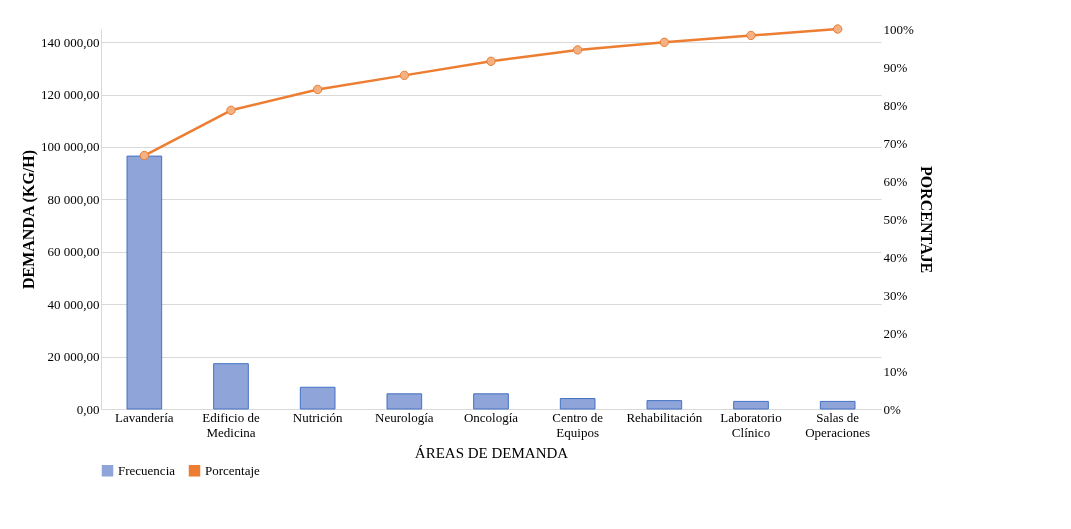 This screenshot has height=529, width=1071. Describe the element at coordinates (898, 29) in the screenshot. I see `y2-tick-label: 100%` at that location.